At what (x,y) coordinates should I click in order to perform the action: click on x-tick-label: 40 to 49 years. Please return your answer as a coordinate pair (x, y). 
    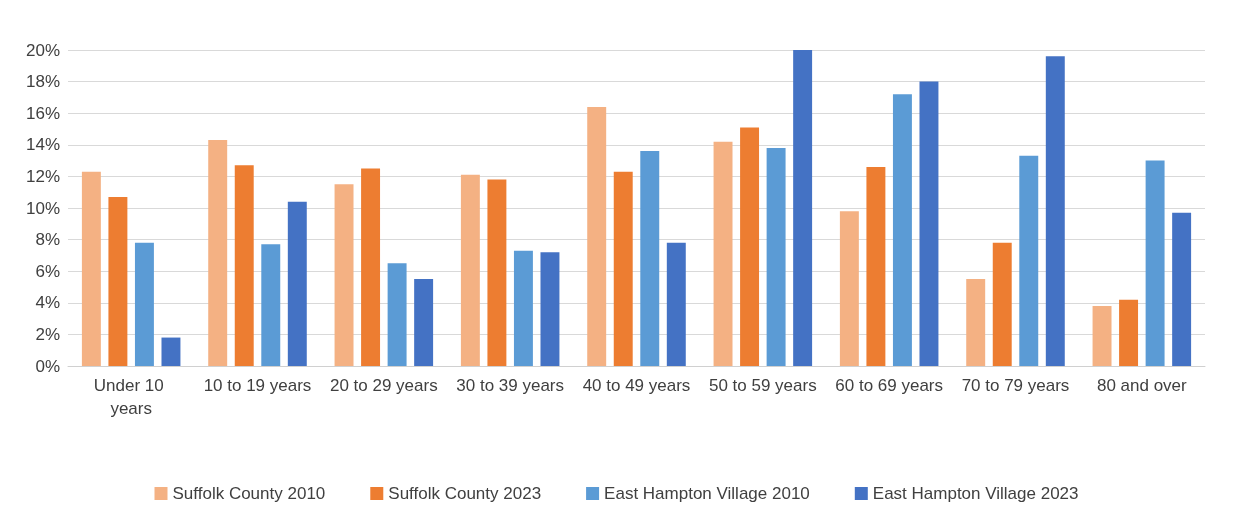
    Looking at the image, I should click on (636, 385).